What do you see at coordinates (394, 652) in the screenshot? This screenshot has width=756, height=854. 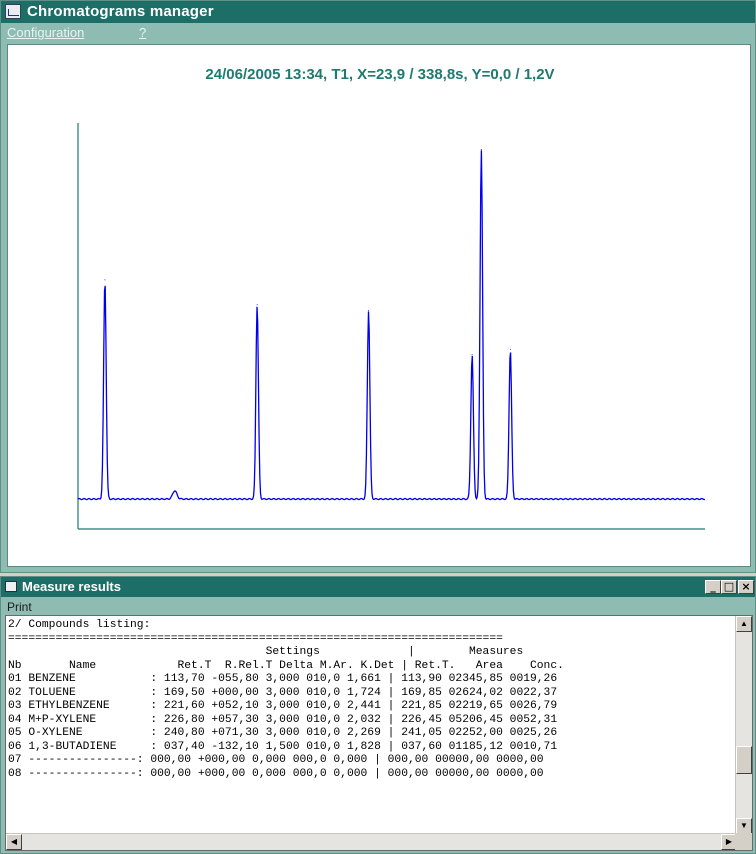 I see `listing-line: Settings | Measures` at bounding box center [394, 652].